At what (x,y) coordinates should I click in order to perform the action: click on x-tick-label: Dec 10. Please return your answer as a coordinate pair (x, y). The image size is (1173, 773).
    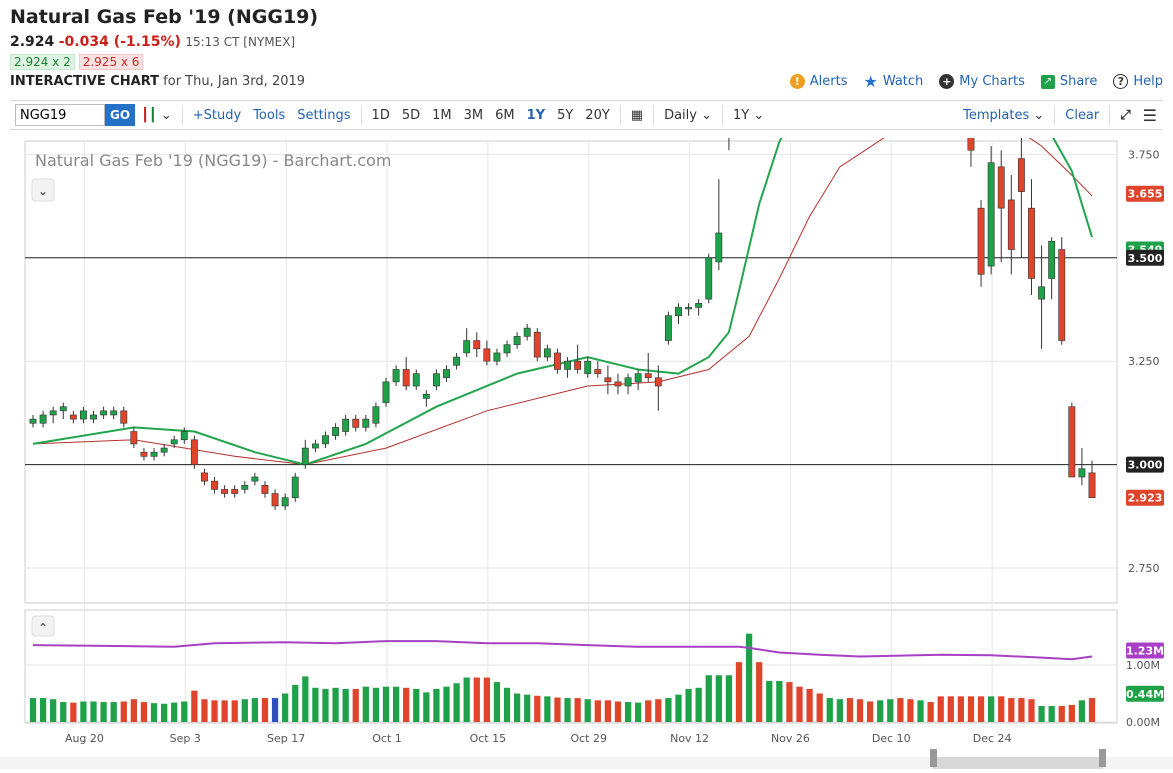
    Looking at the image, I should click on (891, 738).